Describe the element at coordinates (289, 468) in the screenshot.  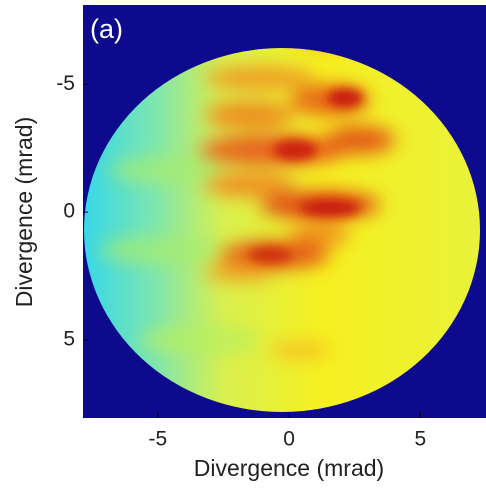
I see `x-axis-label: Divergence (mrad)` at that location.